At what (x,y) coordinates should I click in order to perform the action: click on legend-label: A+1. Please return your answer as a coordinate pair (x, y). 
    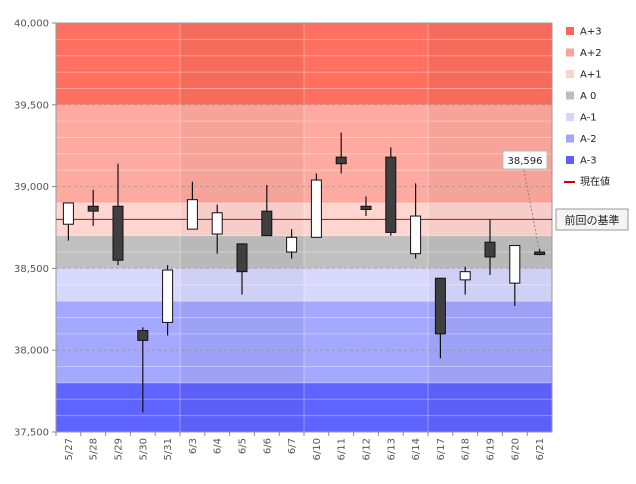
    Looking at the image, I should click on (591, 75).